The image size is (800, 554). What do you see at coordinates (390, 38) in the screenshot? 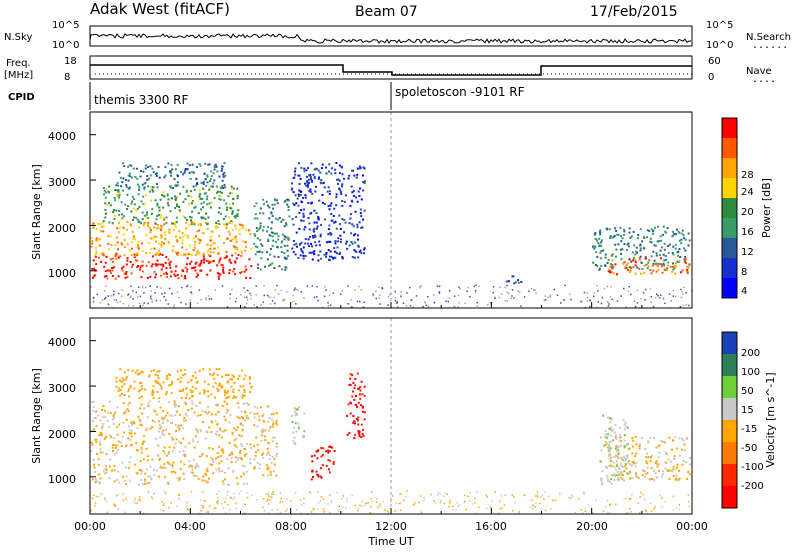
I see `noise-trace` at bounding box center [390, 38].